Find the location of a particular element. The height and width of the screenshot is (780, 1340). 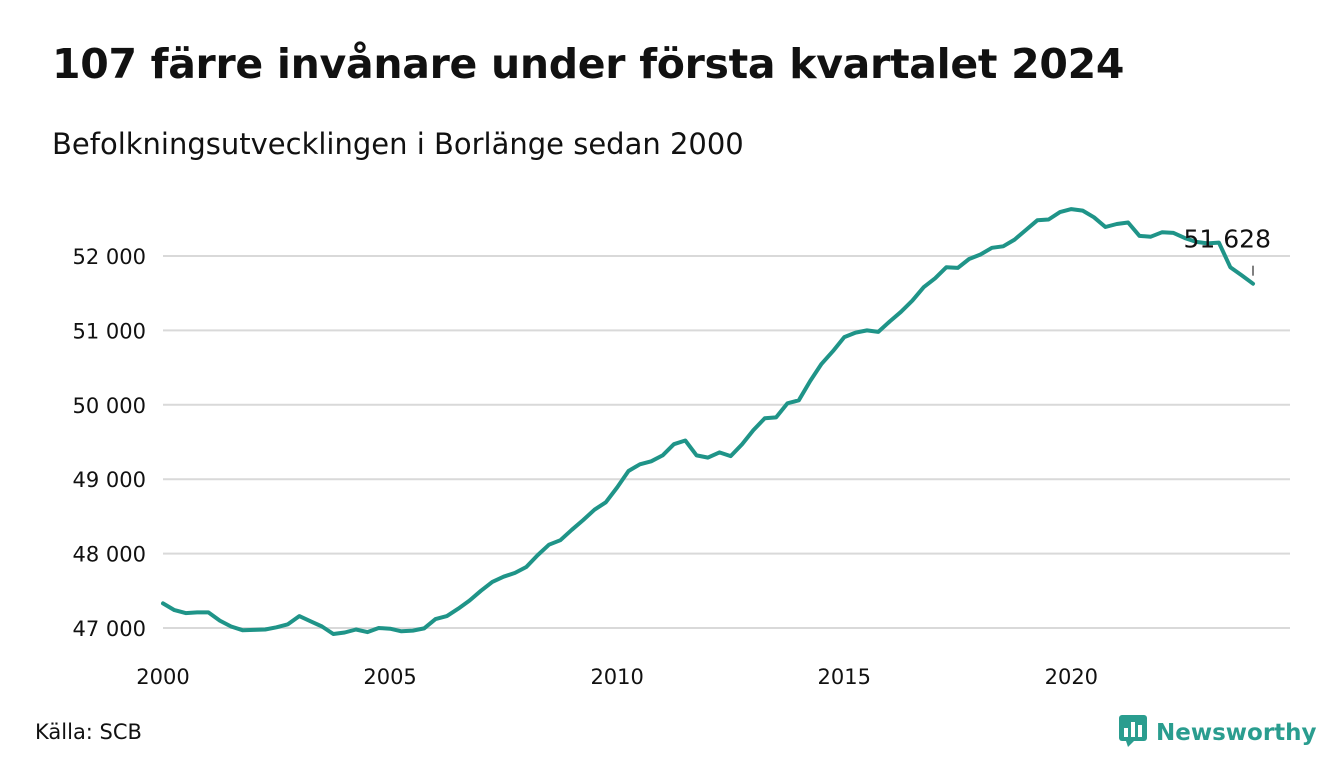

newsworthy-chat-bars-icon is located at coordinates (1133, 733).